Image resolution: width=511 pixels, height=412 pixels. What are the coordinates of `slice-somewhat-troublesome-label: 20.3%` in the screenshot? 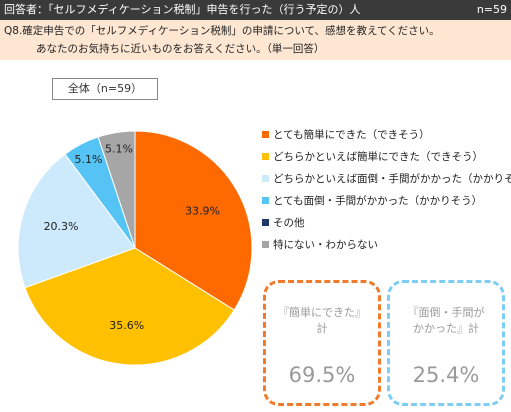 It's located at (61, 226).